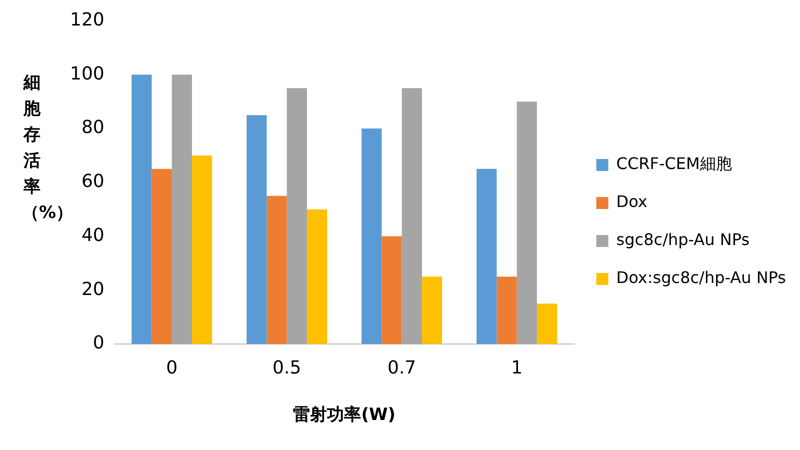  Describe the element at coordinates (632, 202) in the screenshot. I see `legend-label: Dox` at that location.